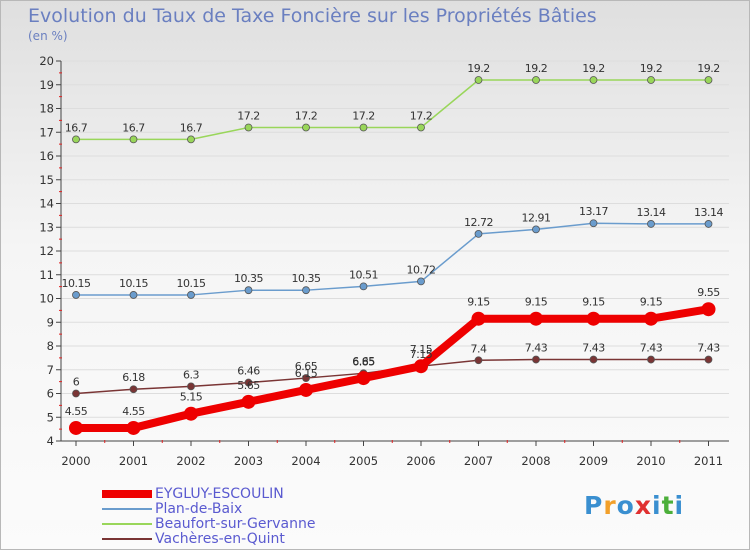  Describe the element at coordinates (478, 222) in the screenshot. I see `data-label: 12.72` at that location.